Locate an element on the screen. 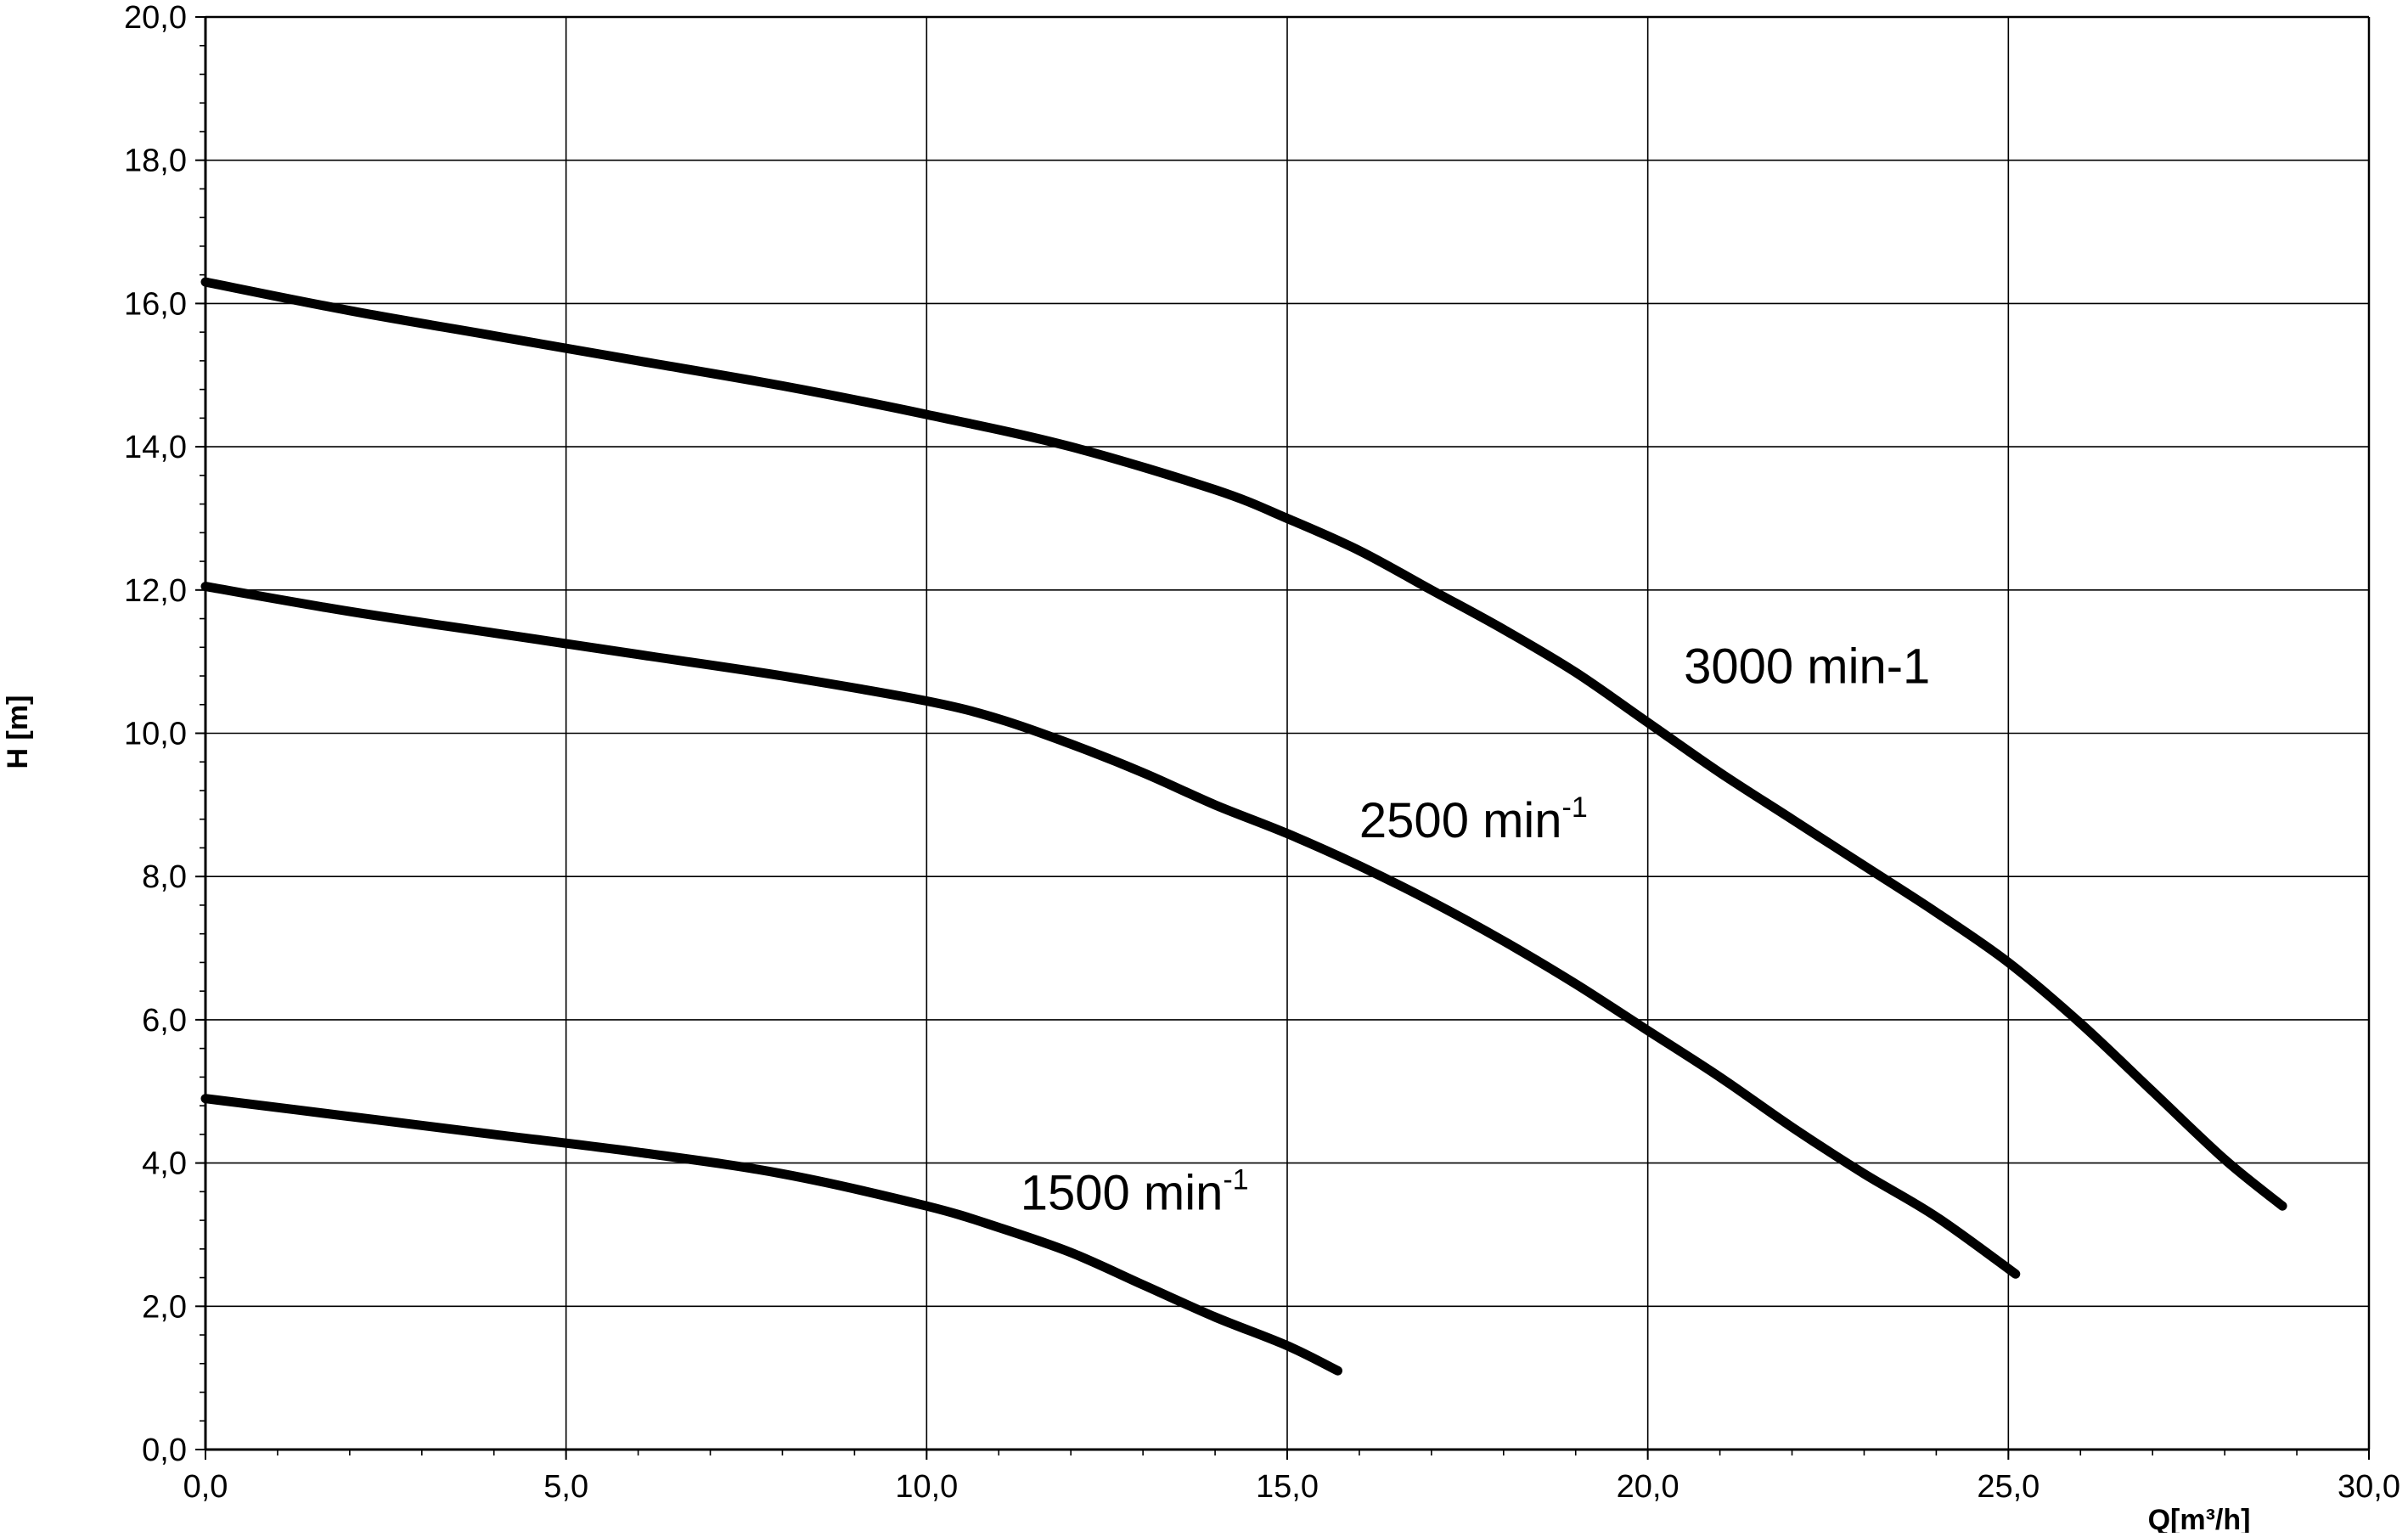 This screenshot has width=2408, height=1537. y-axis-title: H [m] is located at coordinates (18, 732).